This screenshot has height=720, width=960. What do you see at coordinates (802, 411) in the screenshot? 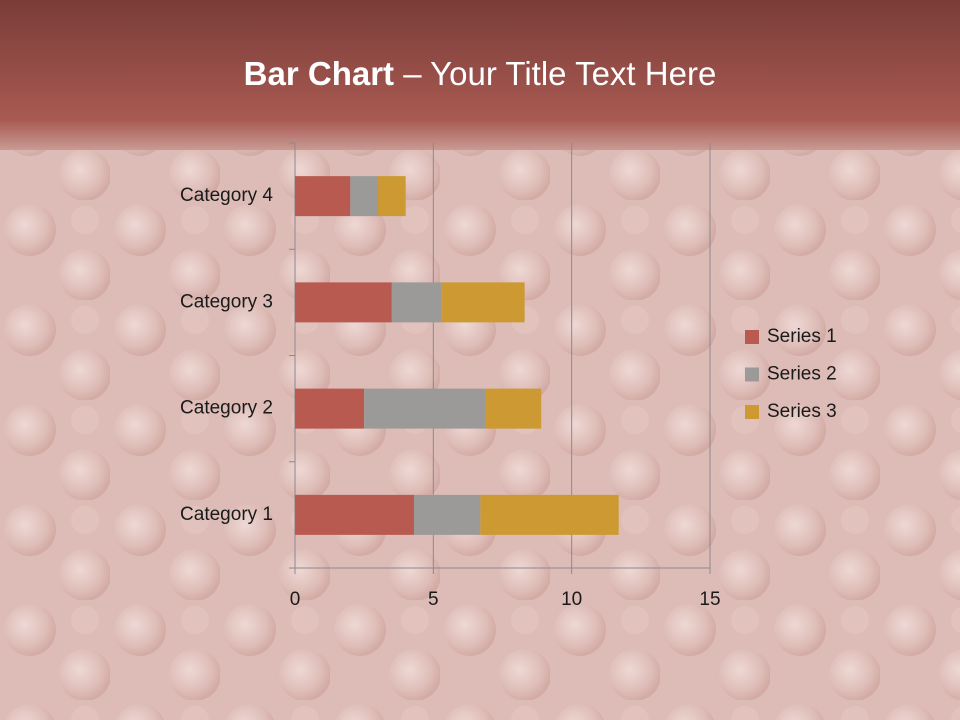
I see `legend-label: Series 3` at bounding box center [802, 411].